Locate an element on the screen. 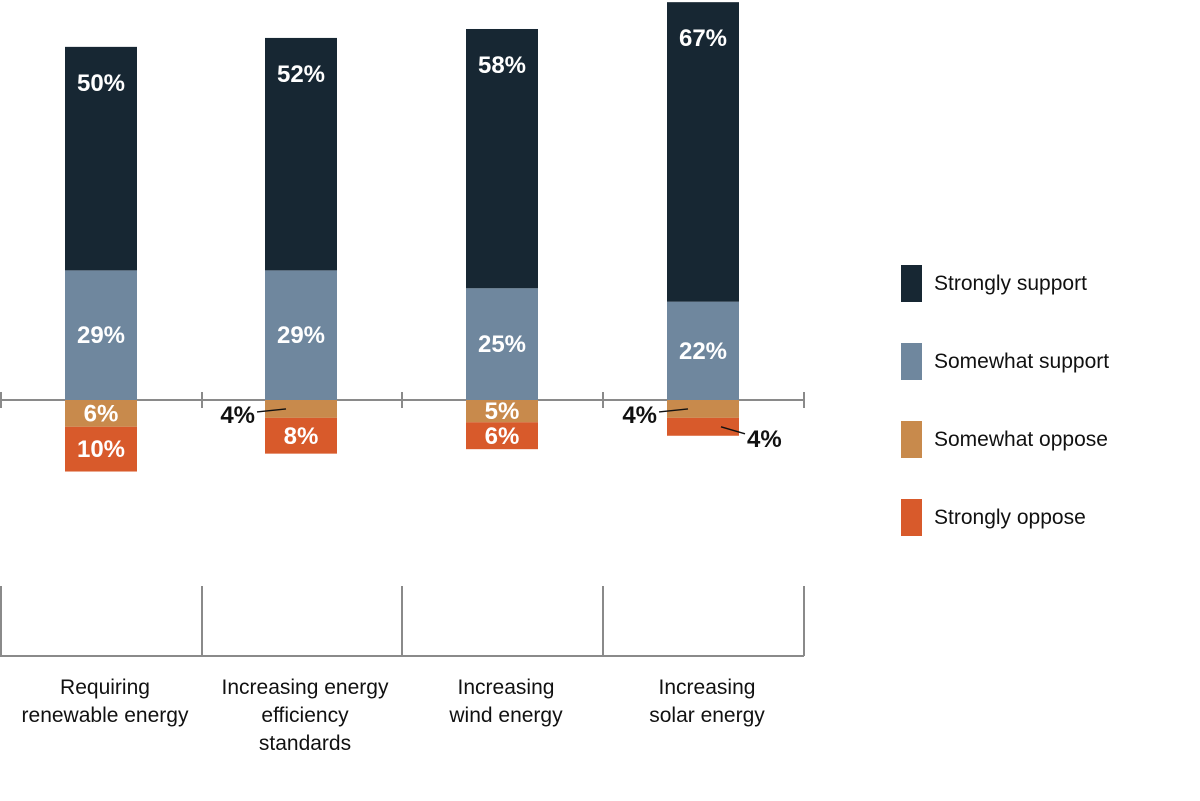 This screenshot has height=801, width=1200. legend-item: Strongly oppose is located at coordinates (993, 517).